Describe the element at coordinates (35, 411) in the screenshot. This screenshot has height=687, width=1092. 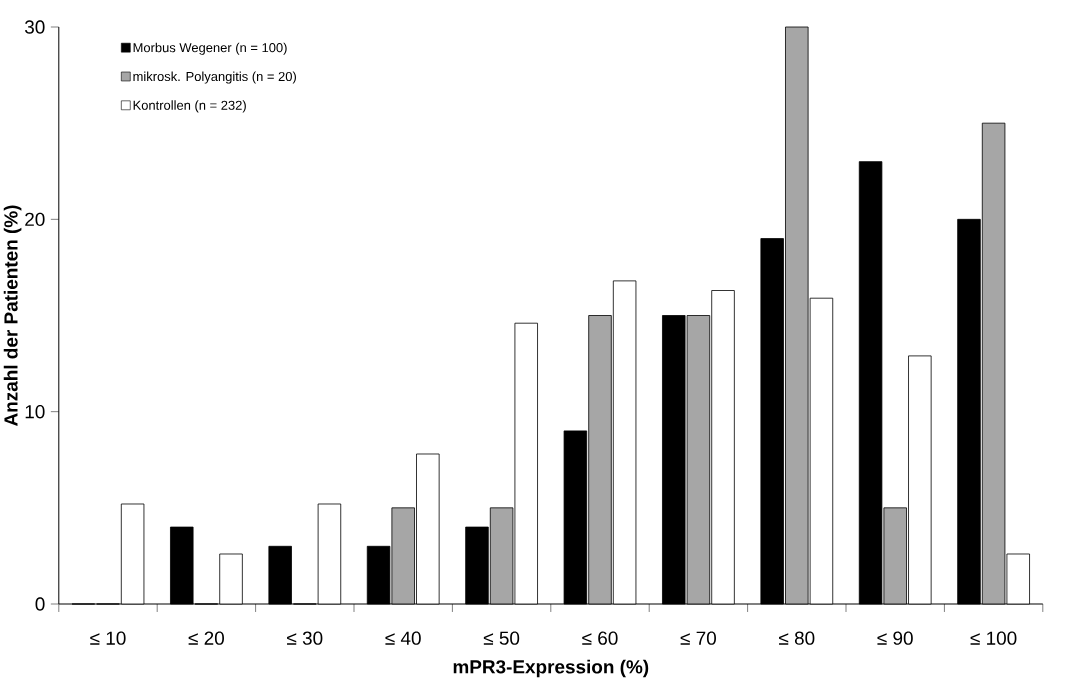
I see `y-tick-label: 10` at that location.